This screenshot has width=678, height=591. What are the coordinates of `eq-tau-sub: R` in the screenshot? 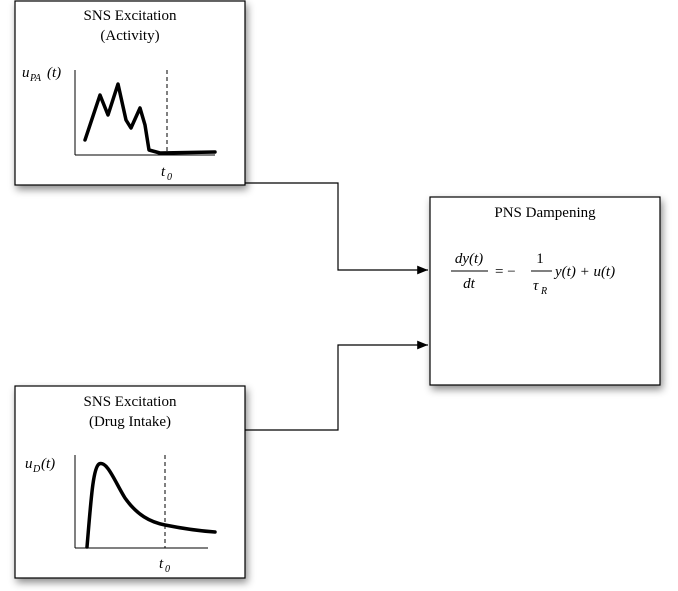 It's located at (543, 291).